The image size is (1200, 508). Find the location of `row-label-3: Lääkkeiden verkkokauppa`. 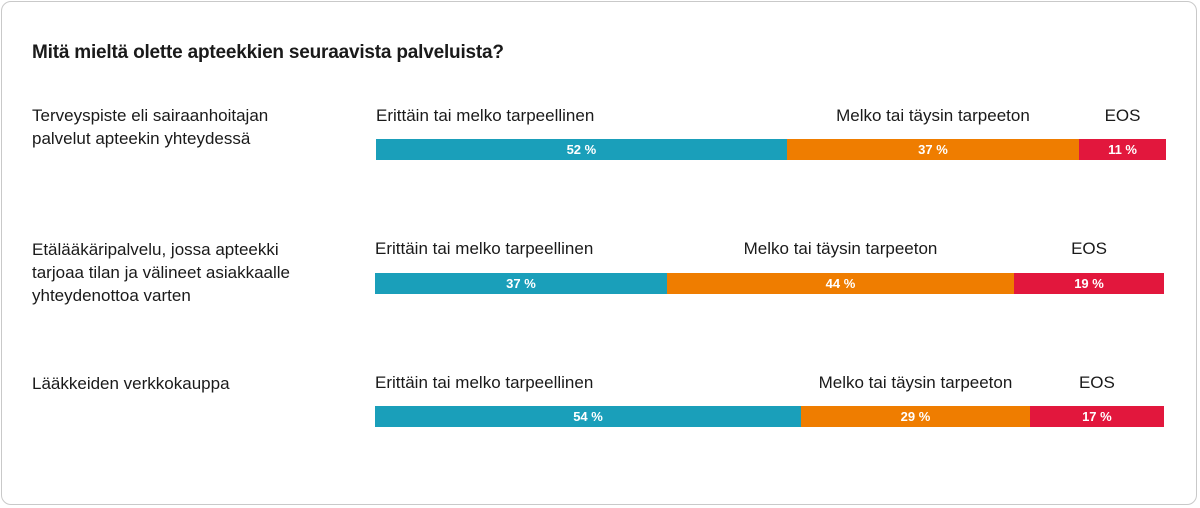

row-label-3: Lääkkeiden verkkokauppa is located at coordinates (182, 383).